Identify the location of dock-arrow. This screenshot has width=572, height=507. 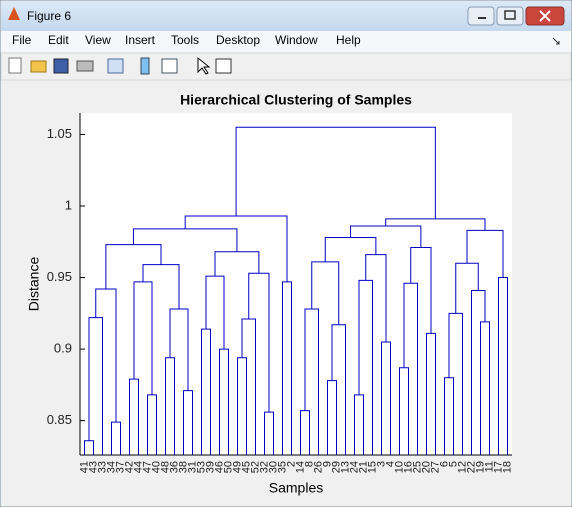
(556, 41).